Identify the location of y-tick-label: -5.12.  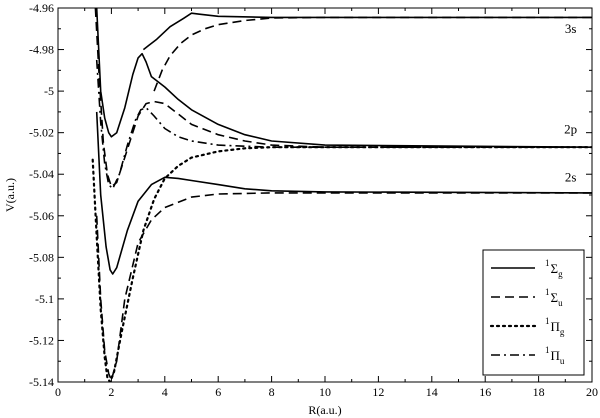
(41, 340).